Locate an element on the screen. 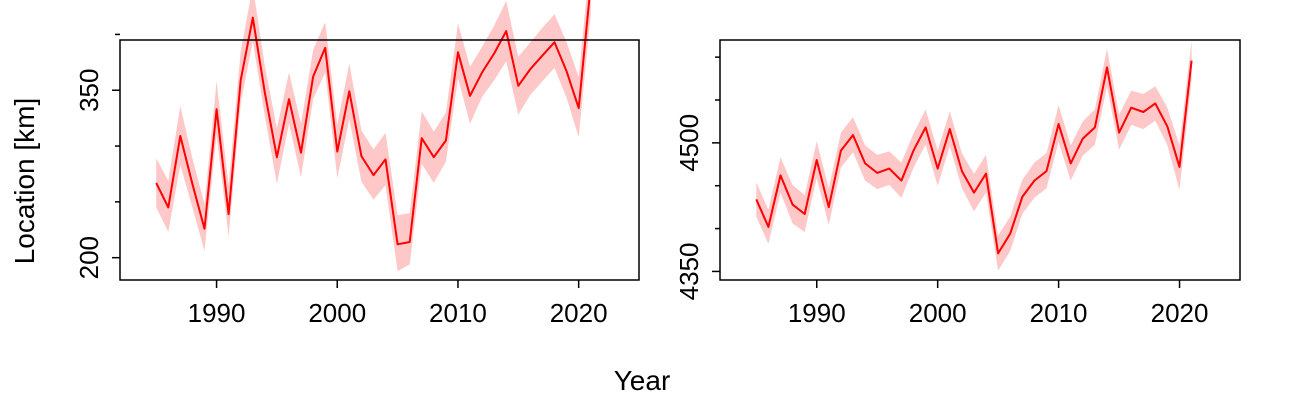  y-tick-label: 4350 is located at coordinates (689, 272).